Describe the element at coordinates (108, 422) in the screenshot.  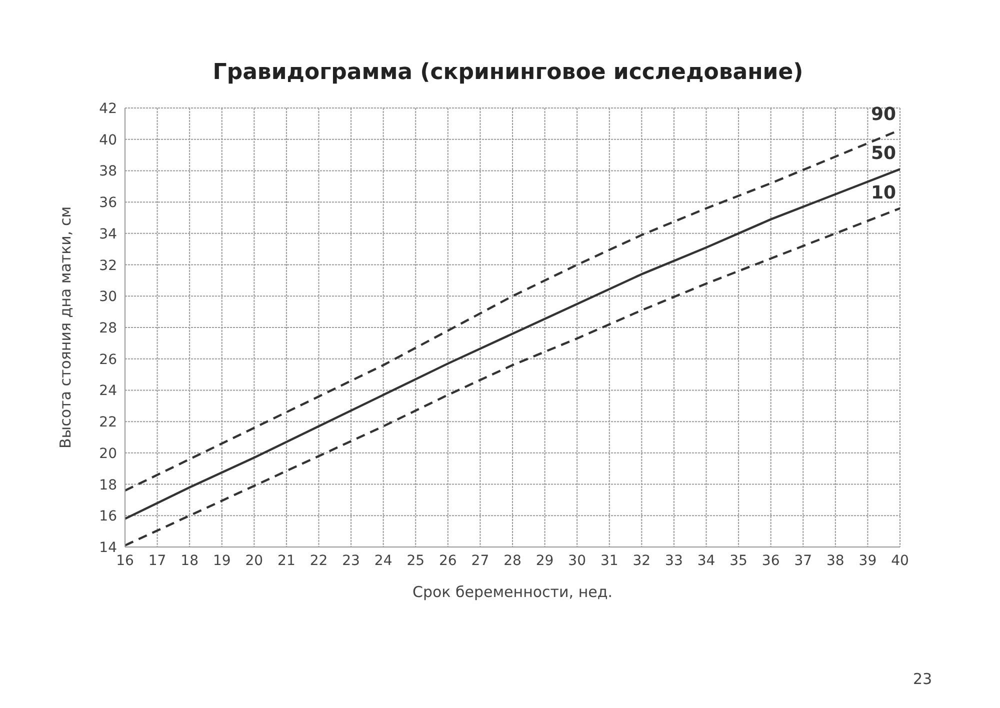
I see `y-tick-label: 22` at that location.